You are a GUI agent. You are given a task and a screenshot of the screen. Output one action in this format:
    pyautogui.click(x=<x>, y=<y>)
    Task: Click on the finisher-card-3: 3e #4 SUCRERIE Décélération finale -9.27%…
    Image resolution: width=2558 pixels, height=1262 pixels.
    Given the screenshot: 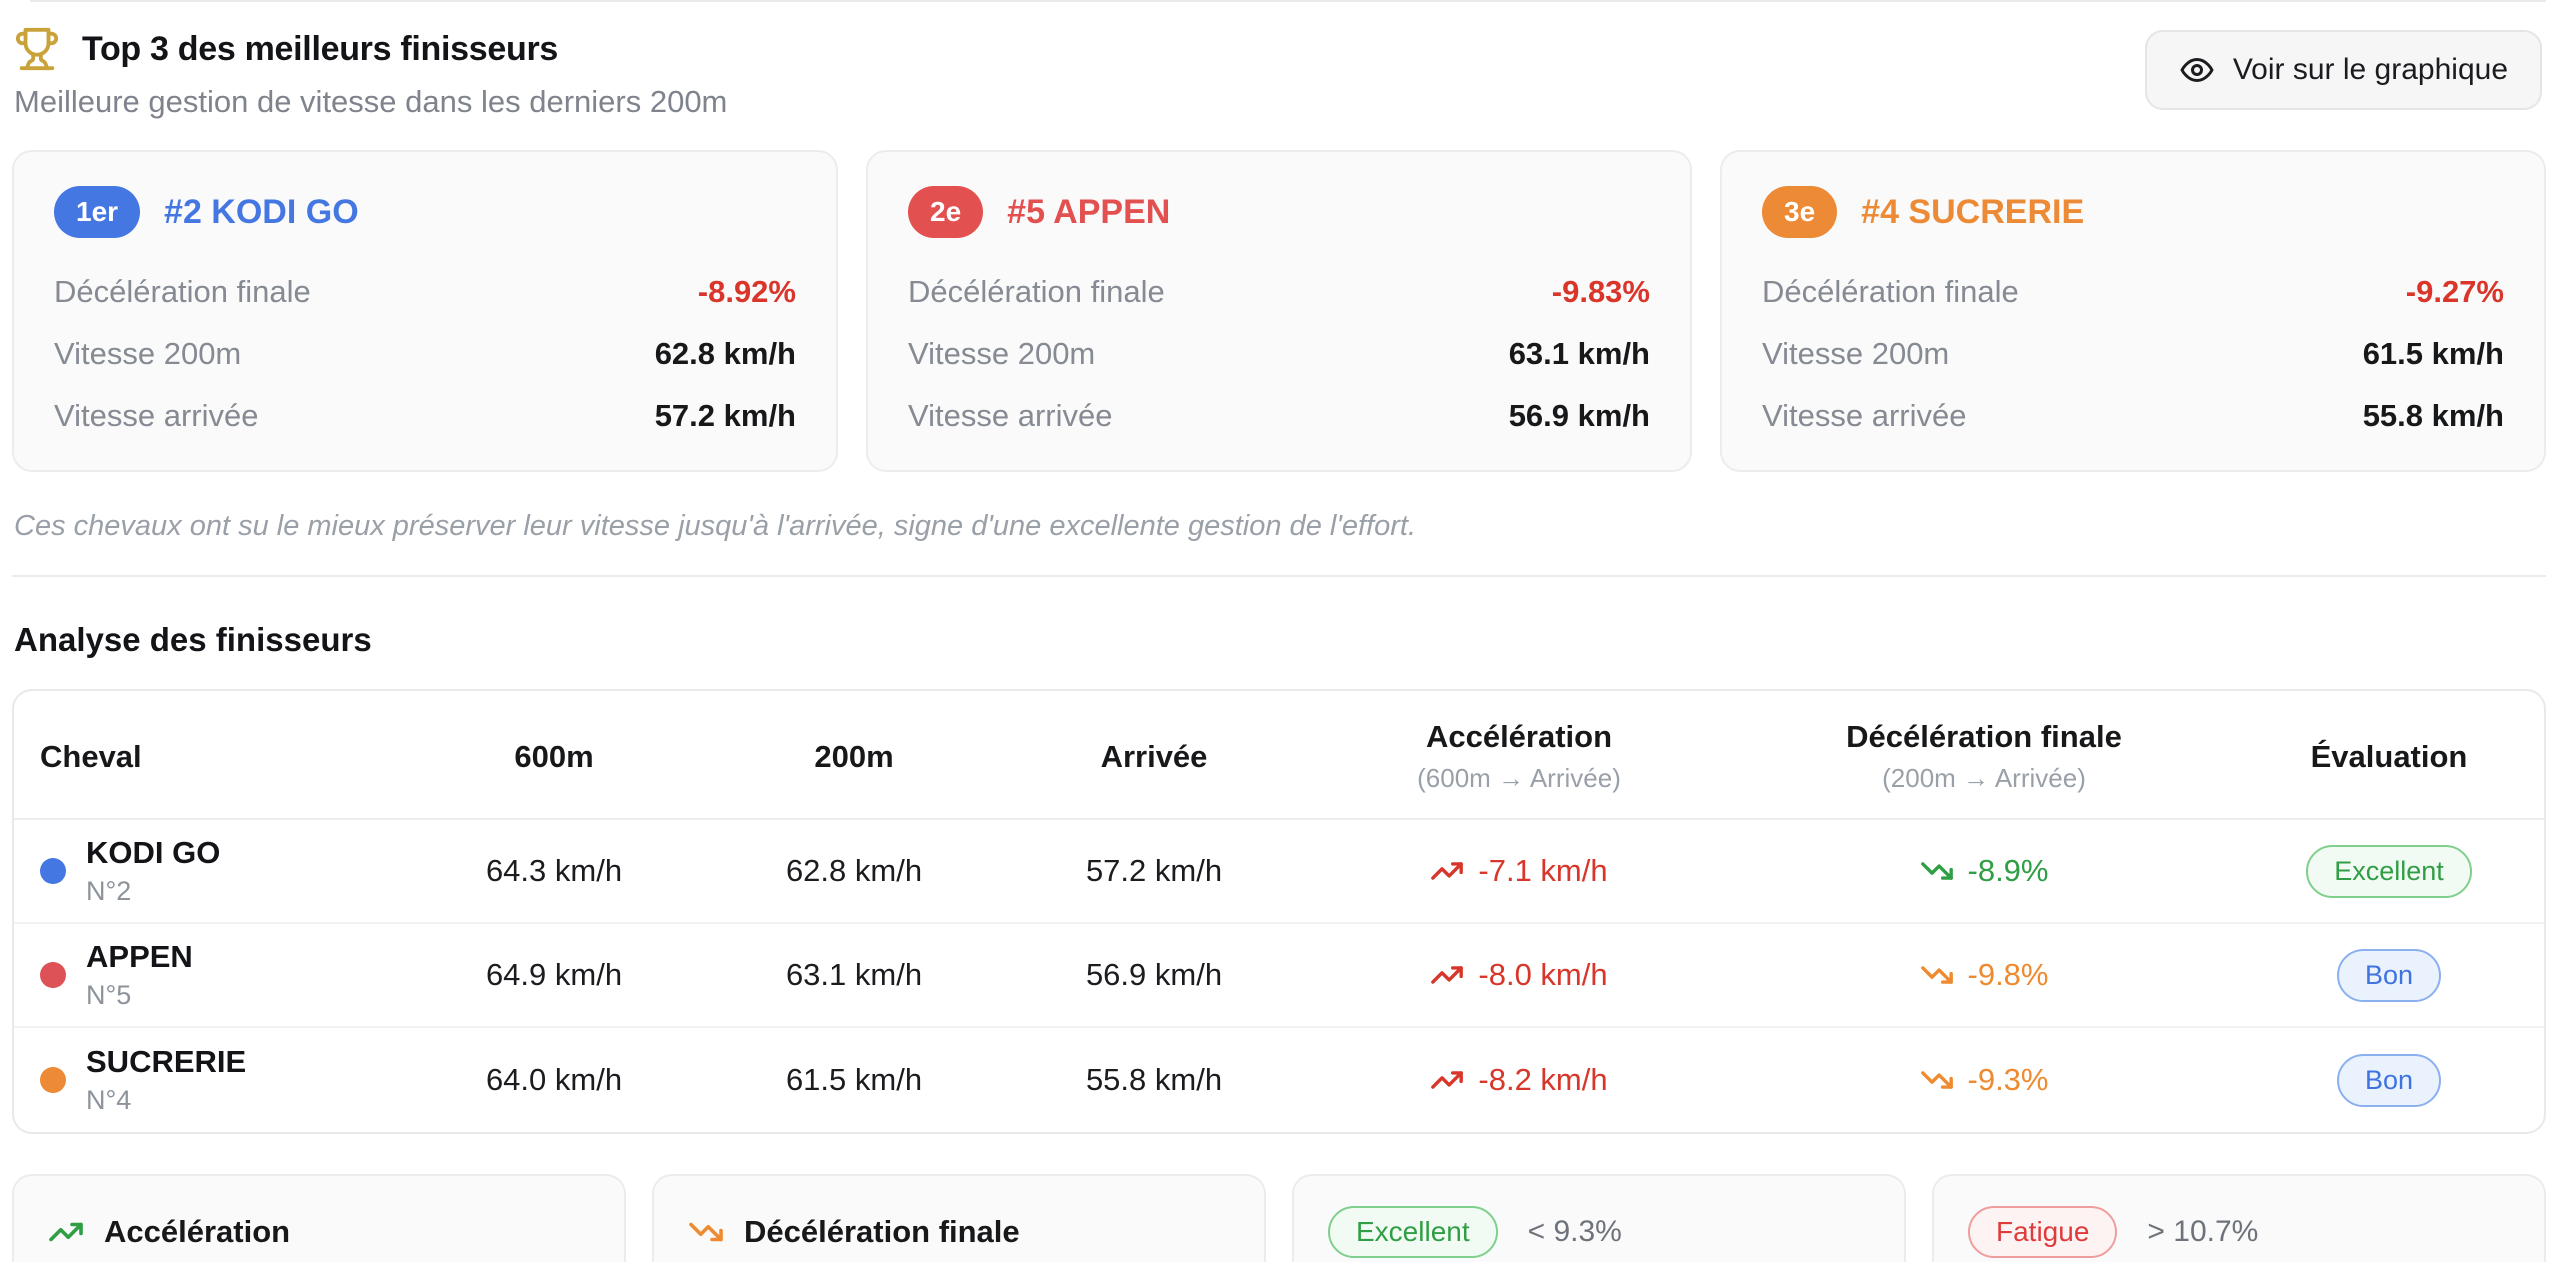 What is the action you would take?
    pyautogui.click(x=2133, y=311)
    